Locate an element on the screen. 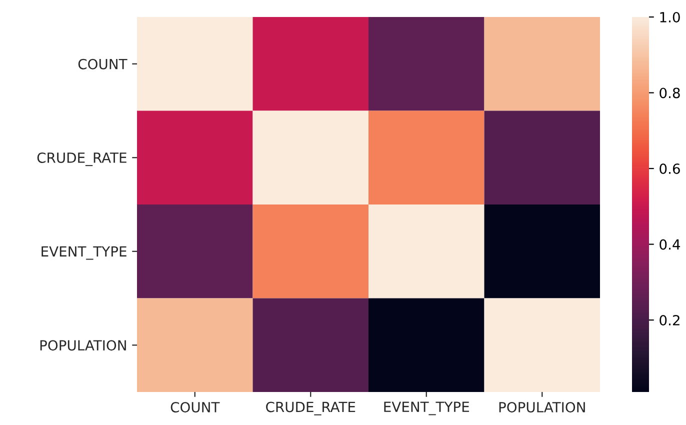 Image resolution: width=686 pixels, height=425 pixels. x-tick-label: POPULATION is located at coordinates (542, 407).